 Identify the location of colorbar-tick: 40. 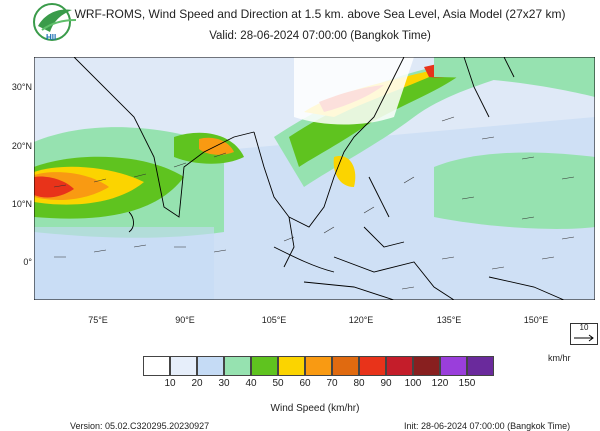
(251, 383).